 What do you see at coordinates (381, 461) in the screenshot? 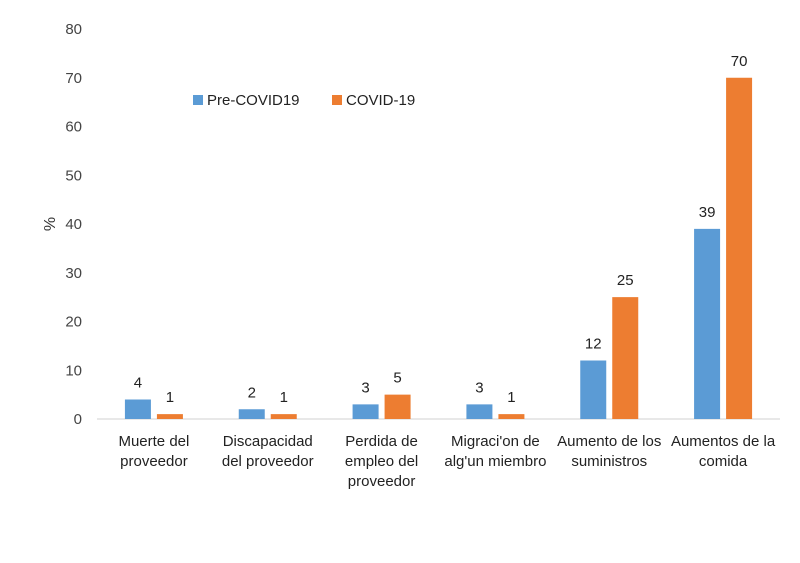
I see `category-label: Perdida de empleo del proveedor` at bounding box center [381, 461].